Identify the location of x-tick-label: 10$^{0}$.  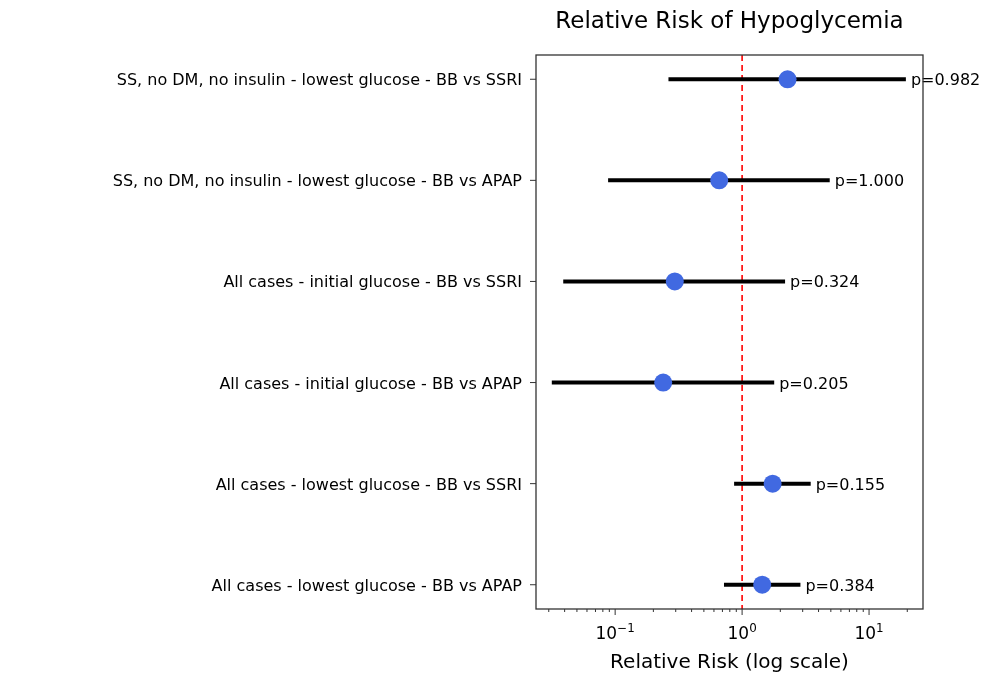
(742, 632).